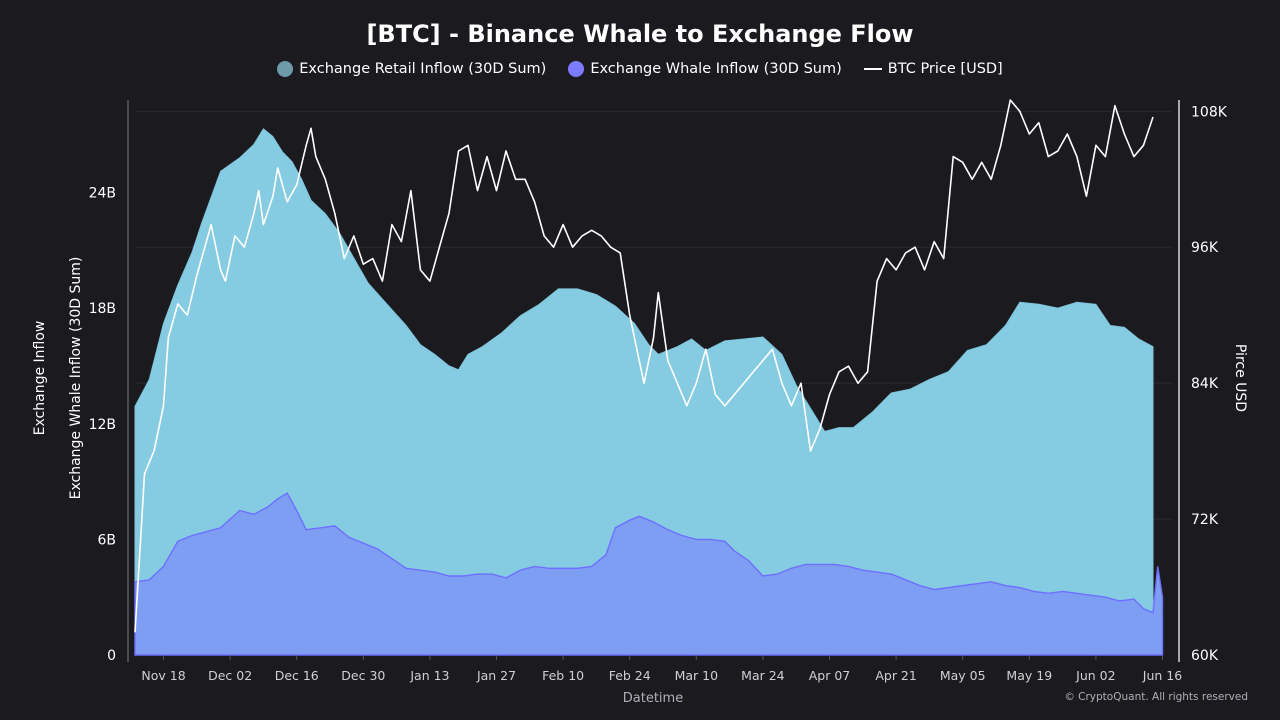 This screenshot has height=720, width=1280. I want to click on chart-title: [BTC] - Binance Whale to Exchange Flow, so click(640, 34).